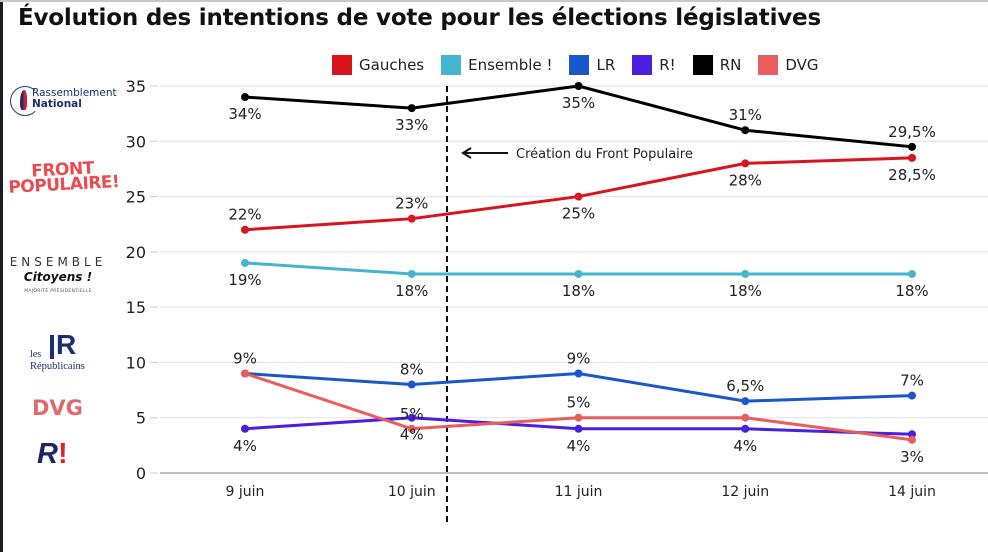 The image size is (988, 552). Describe the element at coordinates (730, 65) in the screenshot. I see `legend-label-rn: RN` at that location.